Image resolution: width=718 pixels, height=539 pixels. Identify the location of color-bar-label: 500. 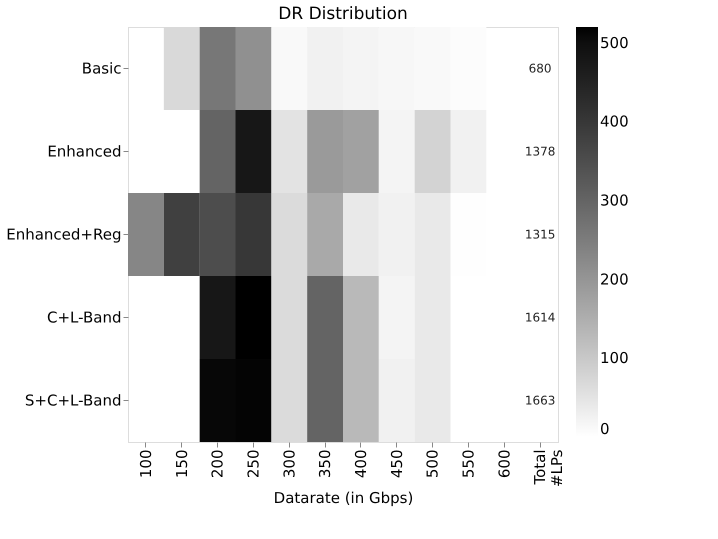
(614, 43).